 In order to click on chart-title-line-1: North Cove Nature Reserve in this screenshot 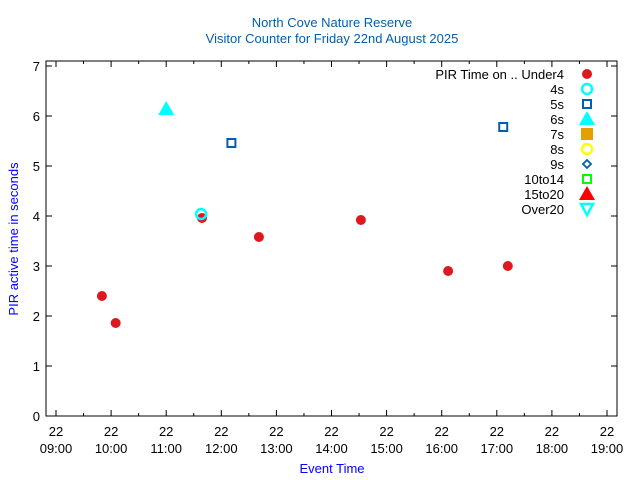, I will do `click(332, 22)`.